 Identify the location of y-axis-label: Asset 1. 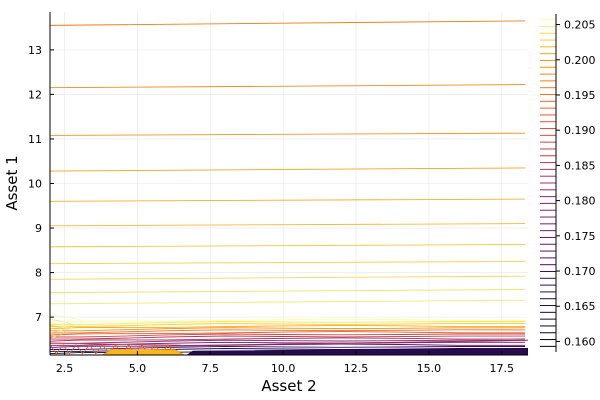
(12, 182).